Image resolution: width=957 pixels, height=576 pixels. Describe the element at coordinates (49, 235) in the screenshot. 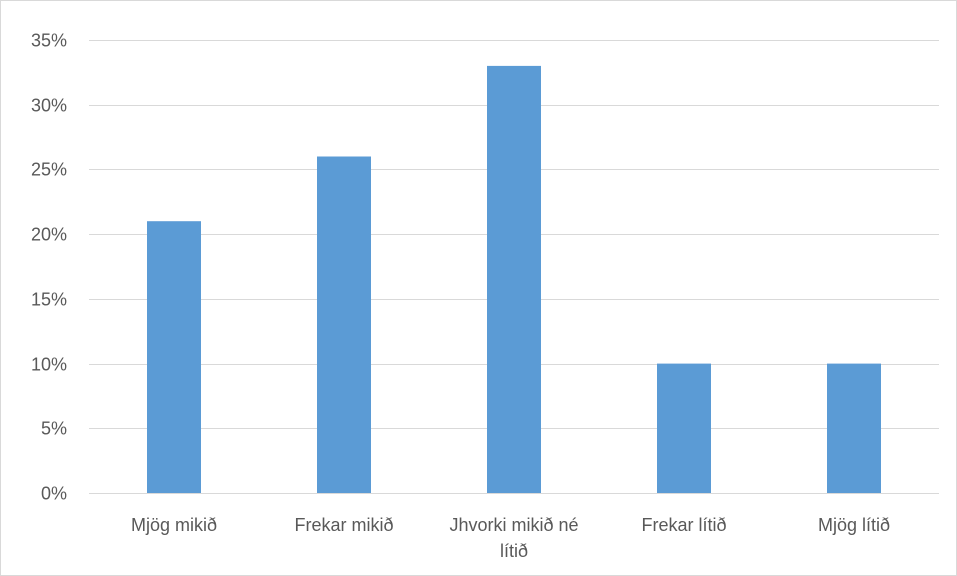

I see `y-tick-label: 20%` at that location.